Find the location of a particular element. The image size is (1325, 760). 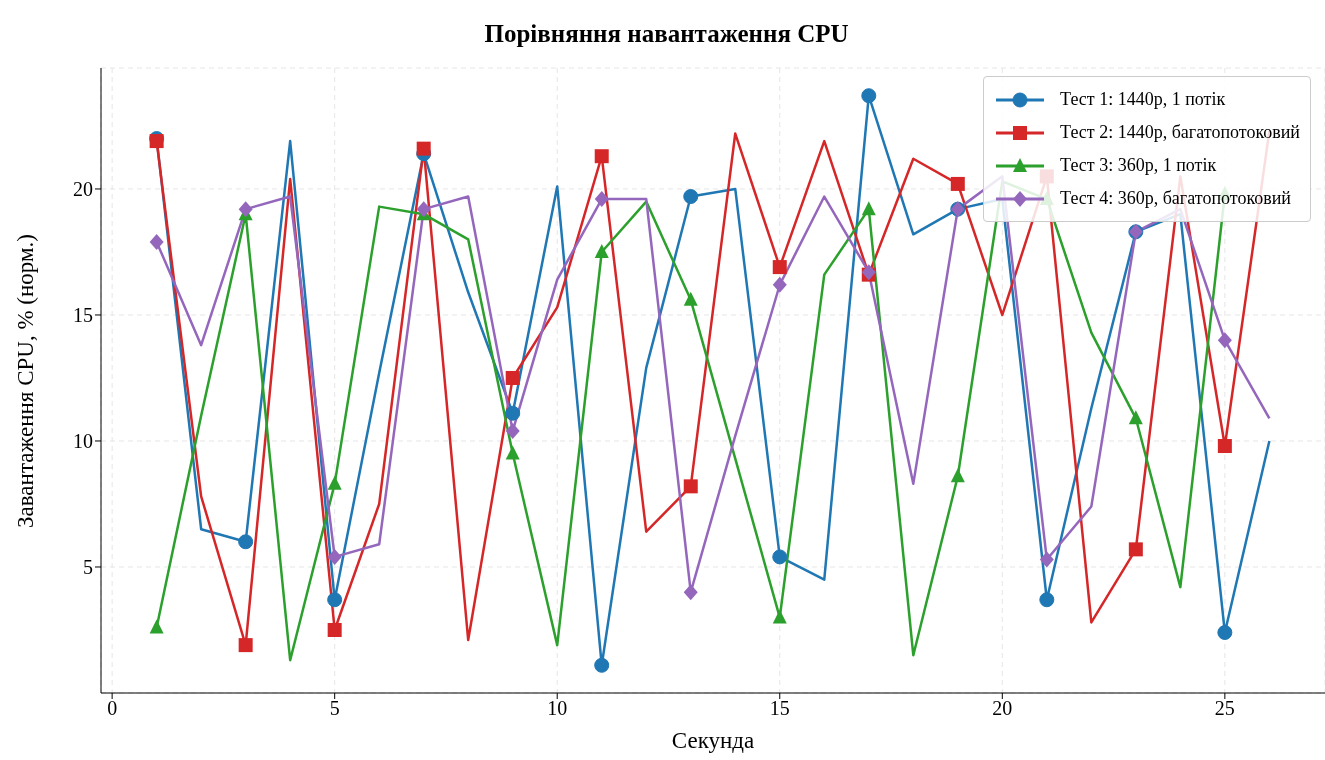

chart-title: Порівняння навантаження CPU is located at coordinates (666, 34).